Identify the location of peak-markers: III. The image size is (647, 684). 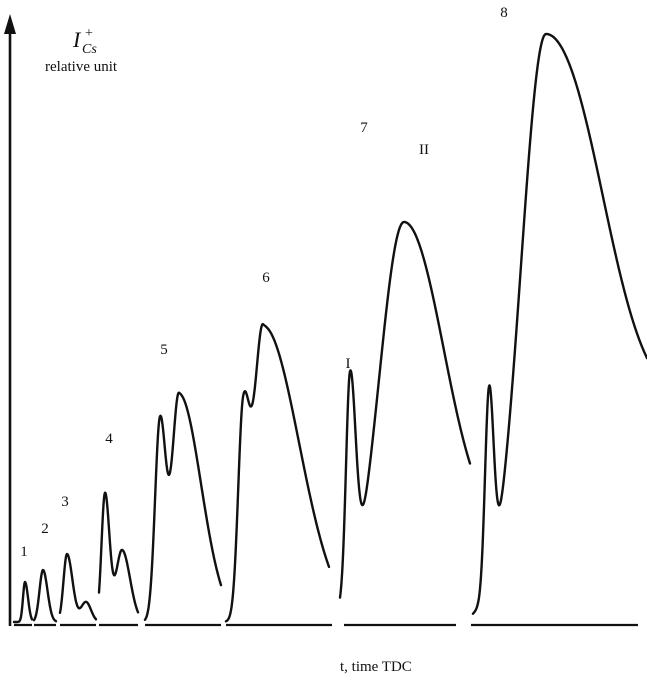
(388, 257).